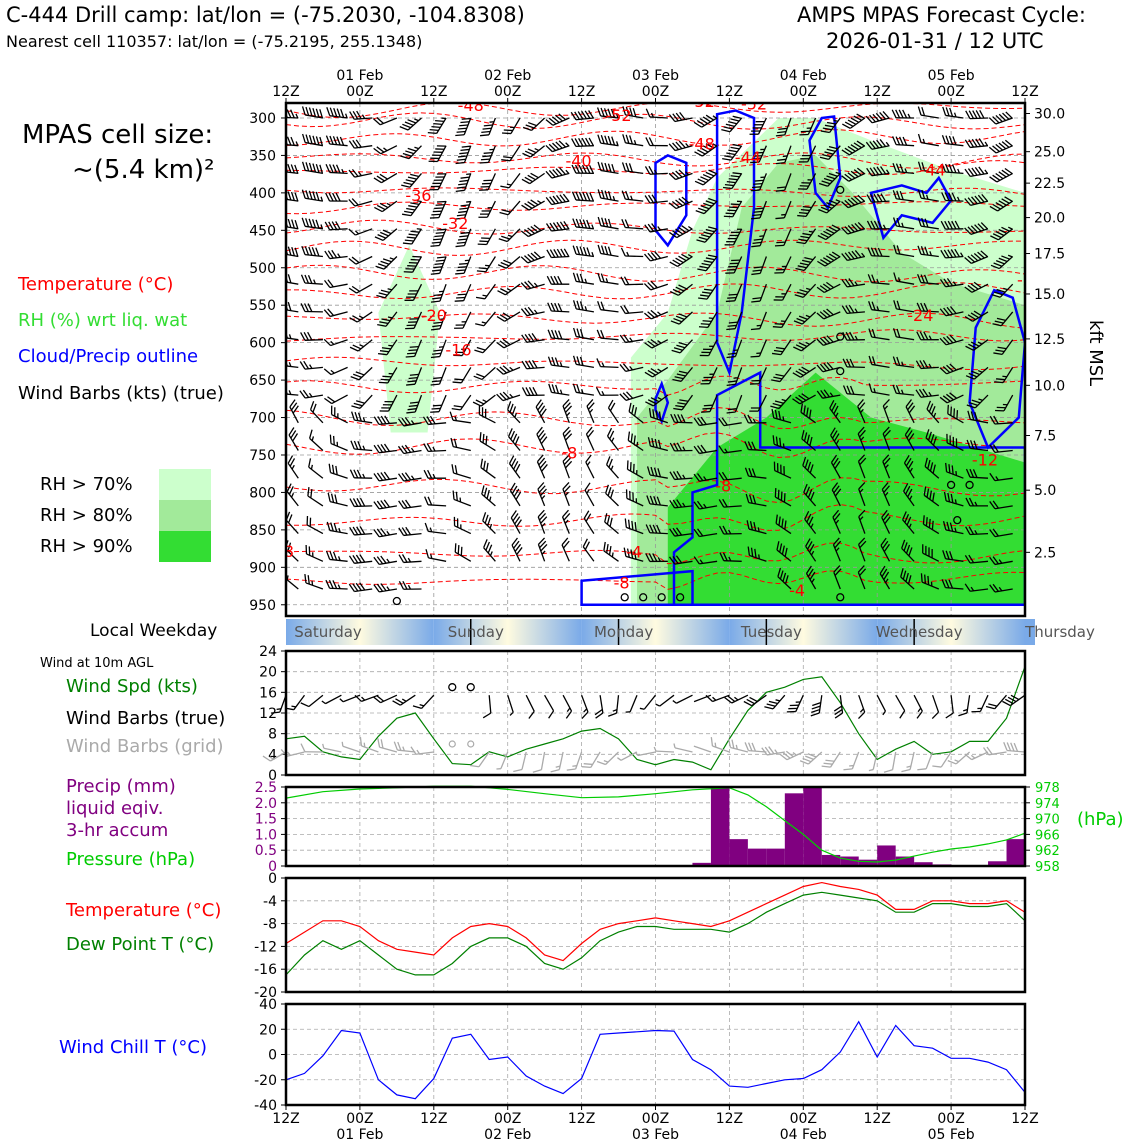 The height and width of the screenshot is (1140, 1140). Describe the element at coordinates (118, 135) in the screenshot. I see `cell-size-label: MPAS cell size:` at that location.